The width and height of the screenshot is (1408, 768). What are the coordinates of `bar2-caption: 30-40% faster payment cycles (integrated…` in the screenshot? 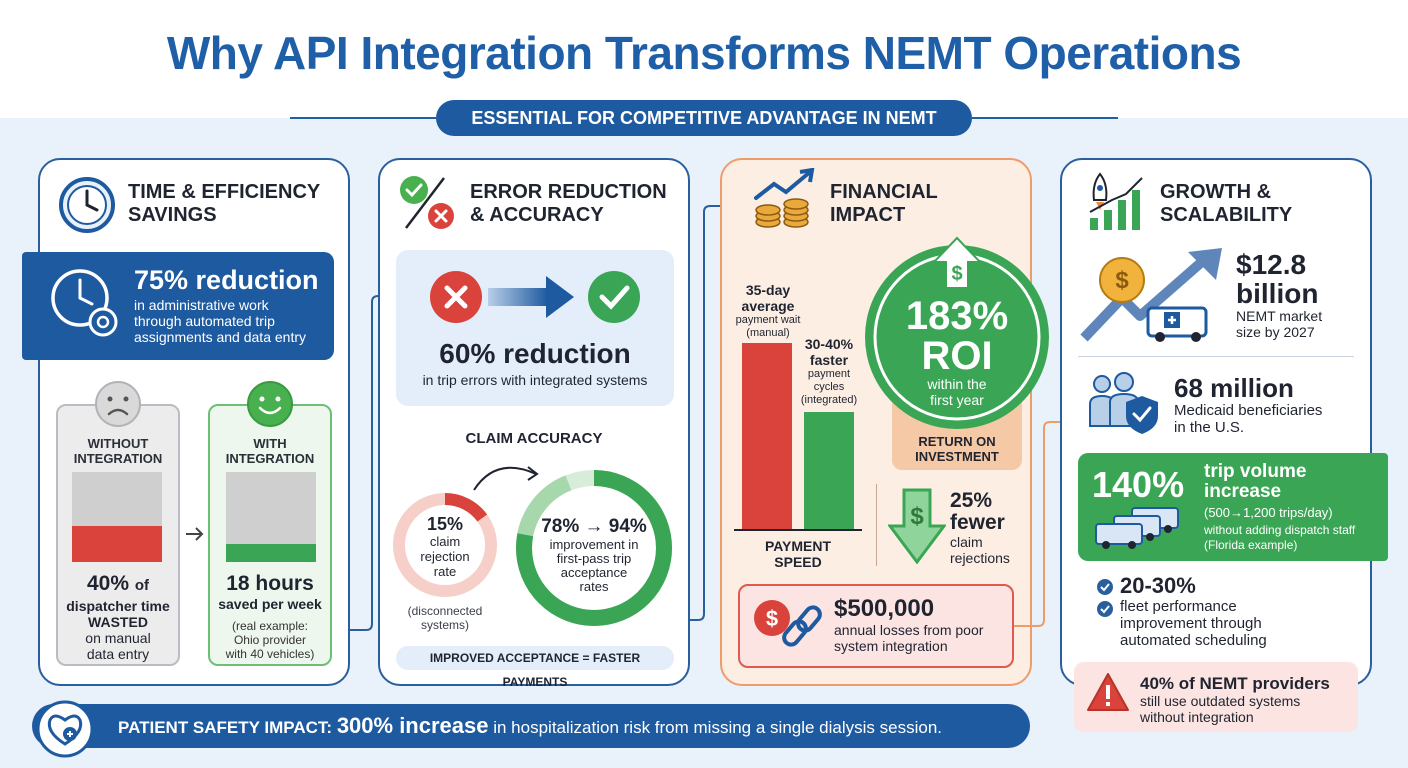 It's located at (829, 371).